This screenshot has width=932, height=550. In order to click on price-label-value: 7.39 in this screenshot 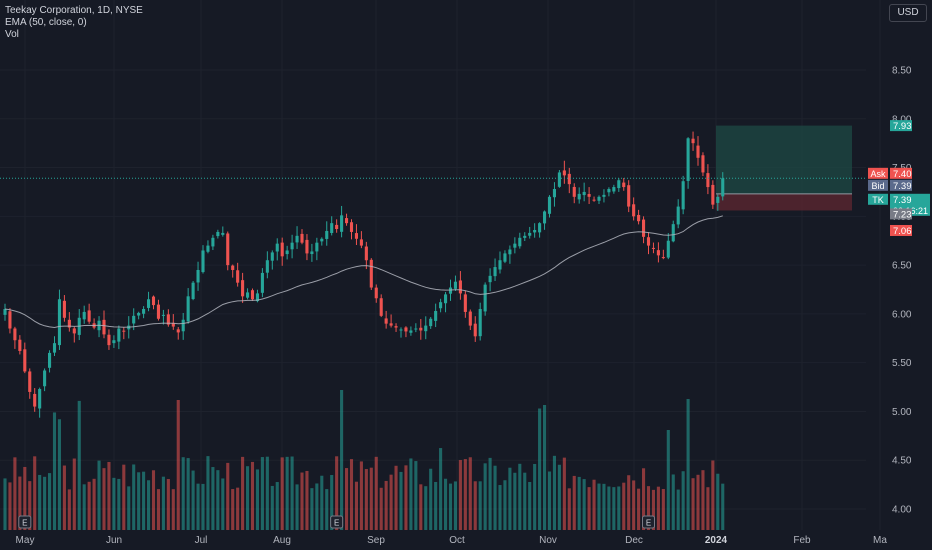, I will do `click(902, 200)`.